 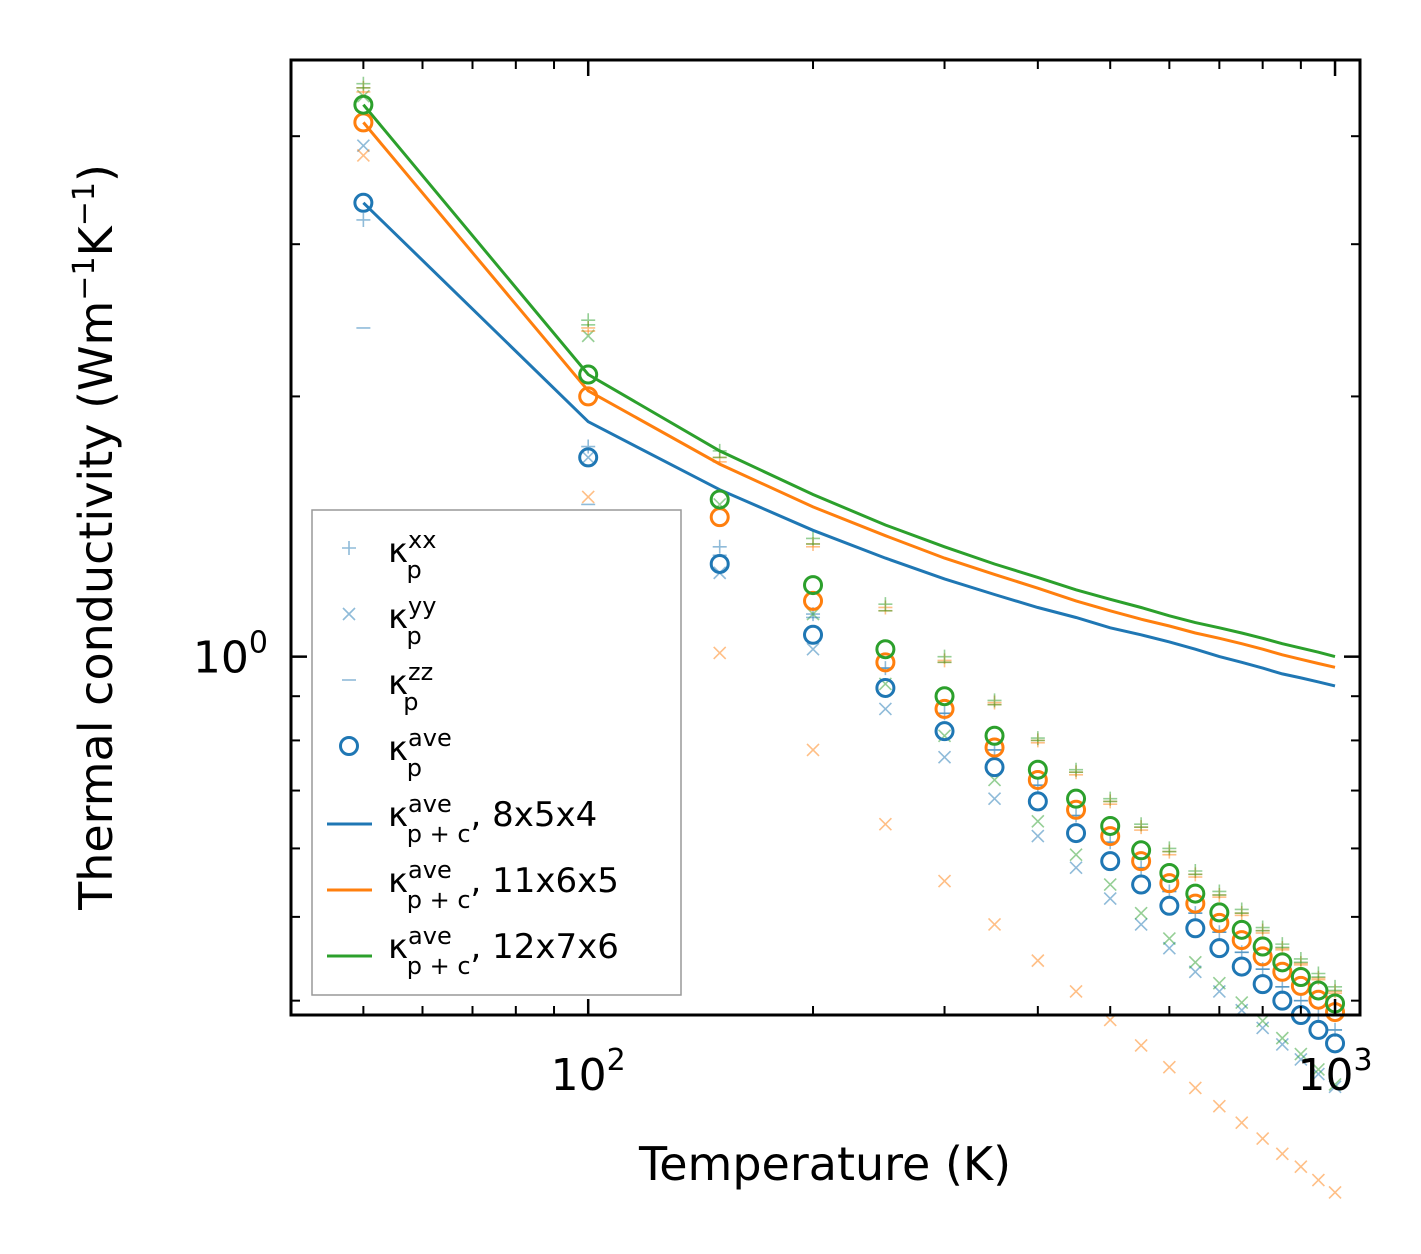 What do you see at coordinates (545, 947) in the screenshot?
I see `legend-label-tail: , 12x7x6` at bounding box center [545, 947].